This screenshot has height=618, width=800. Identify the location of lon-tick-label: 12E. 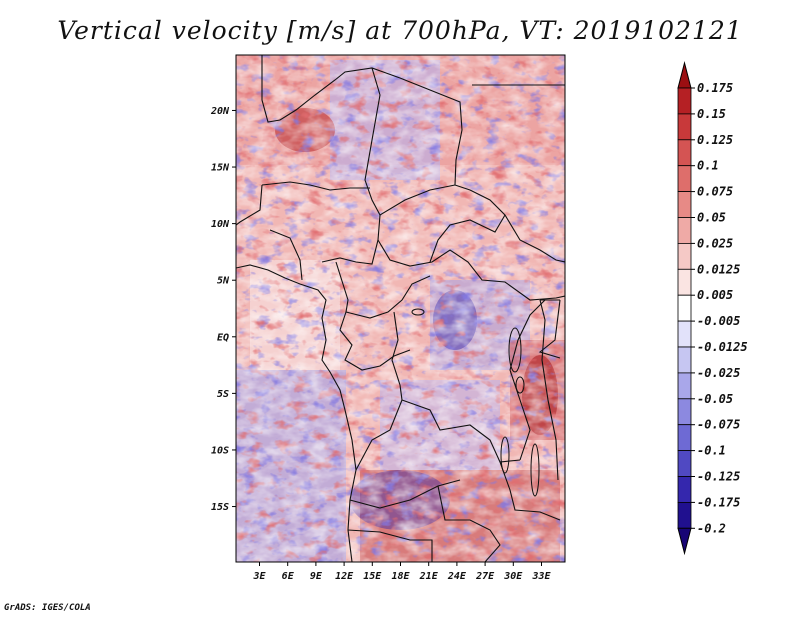
(344, 576).